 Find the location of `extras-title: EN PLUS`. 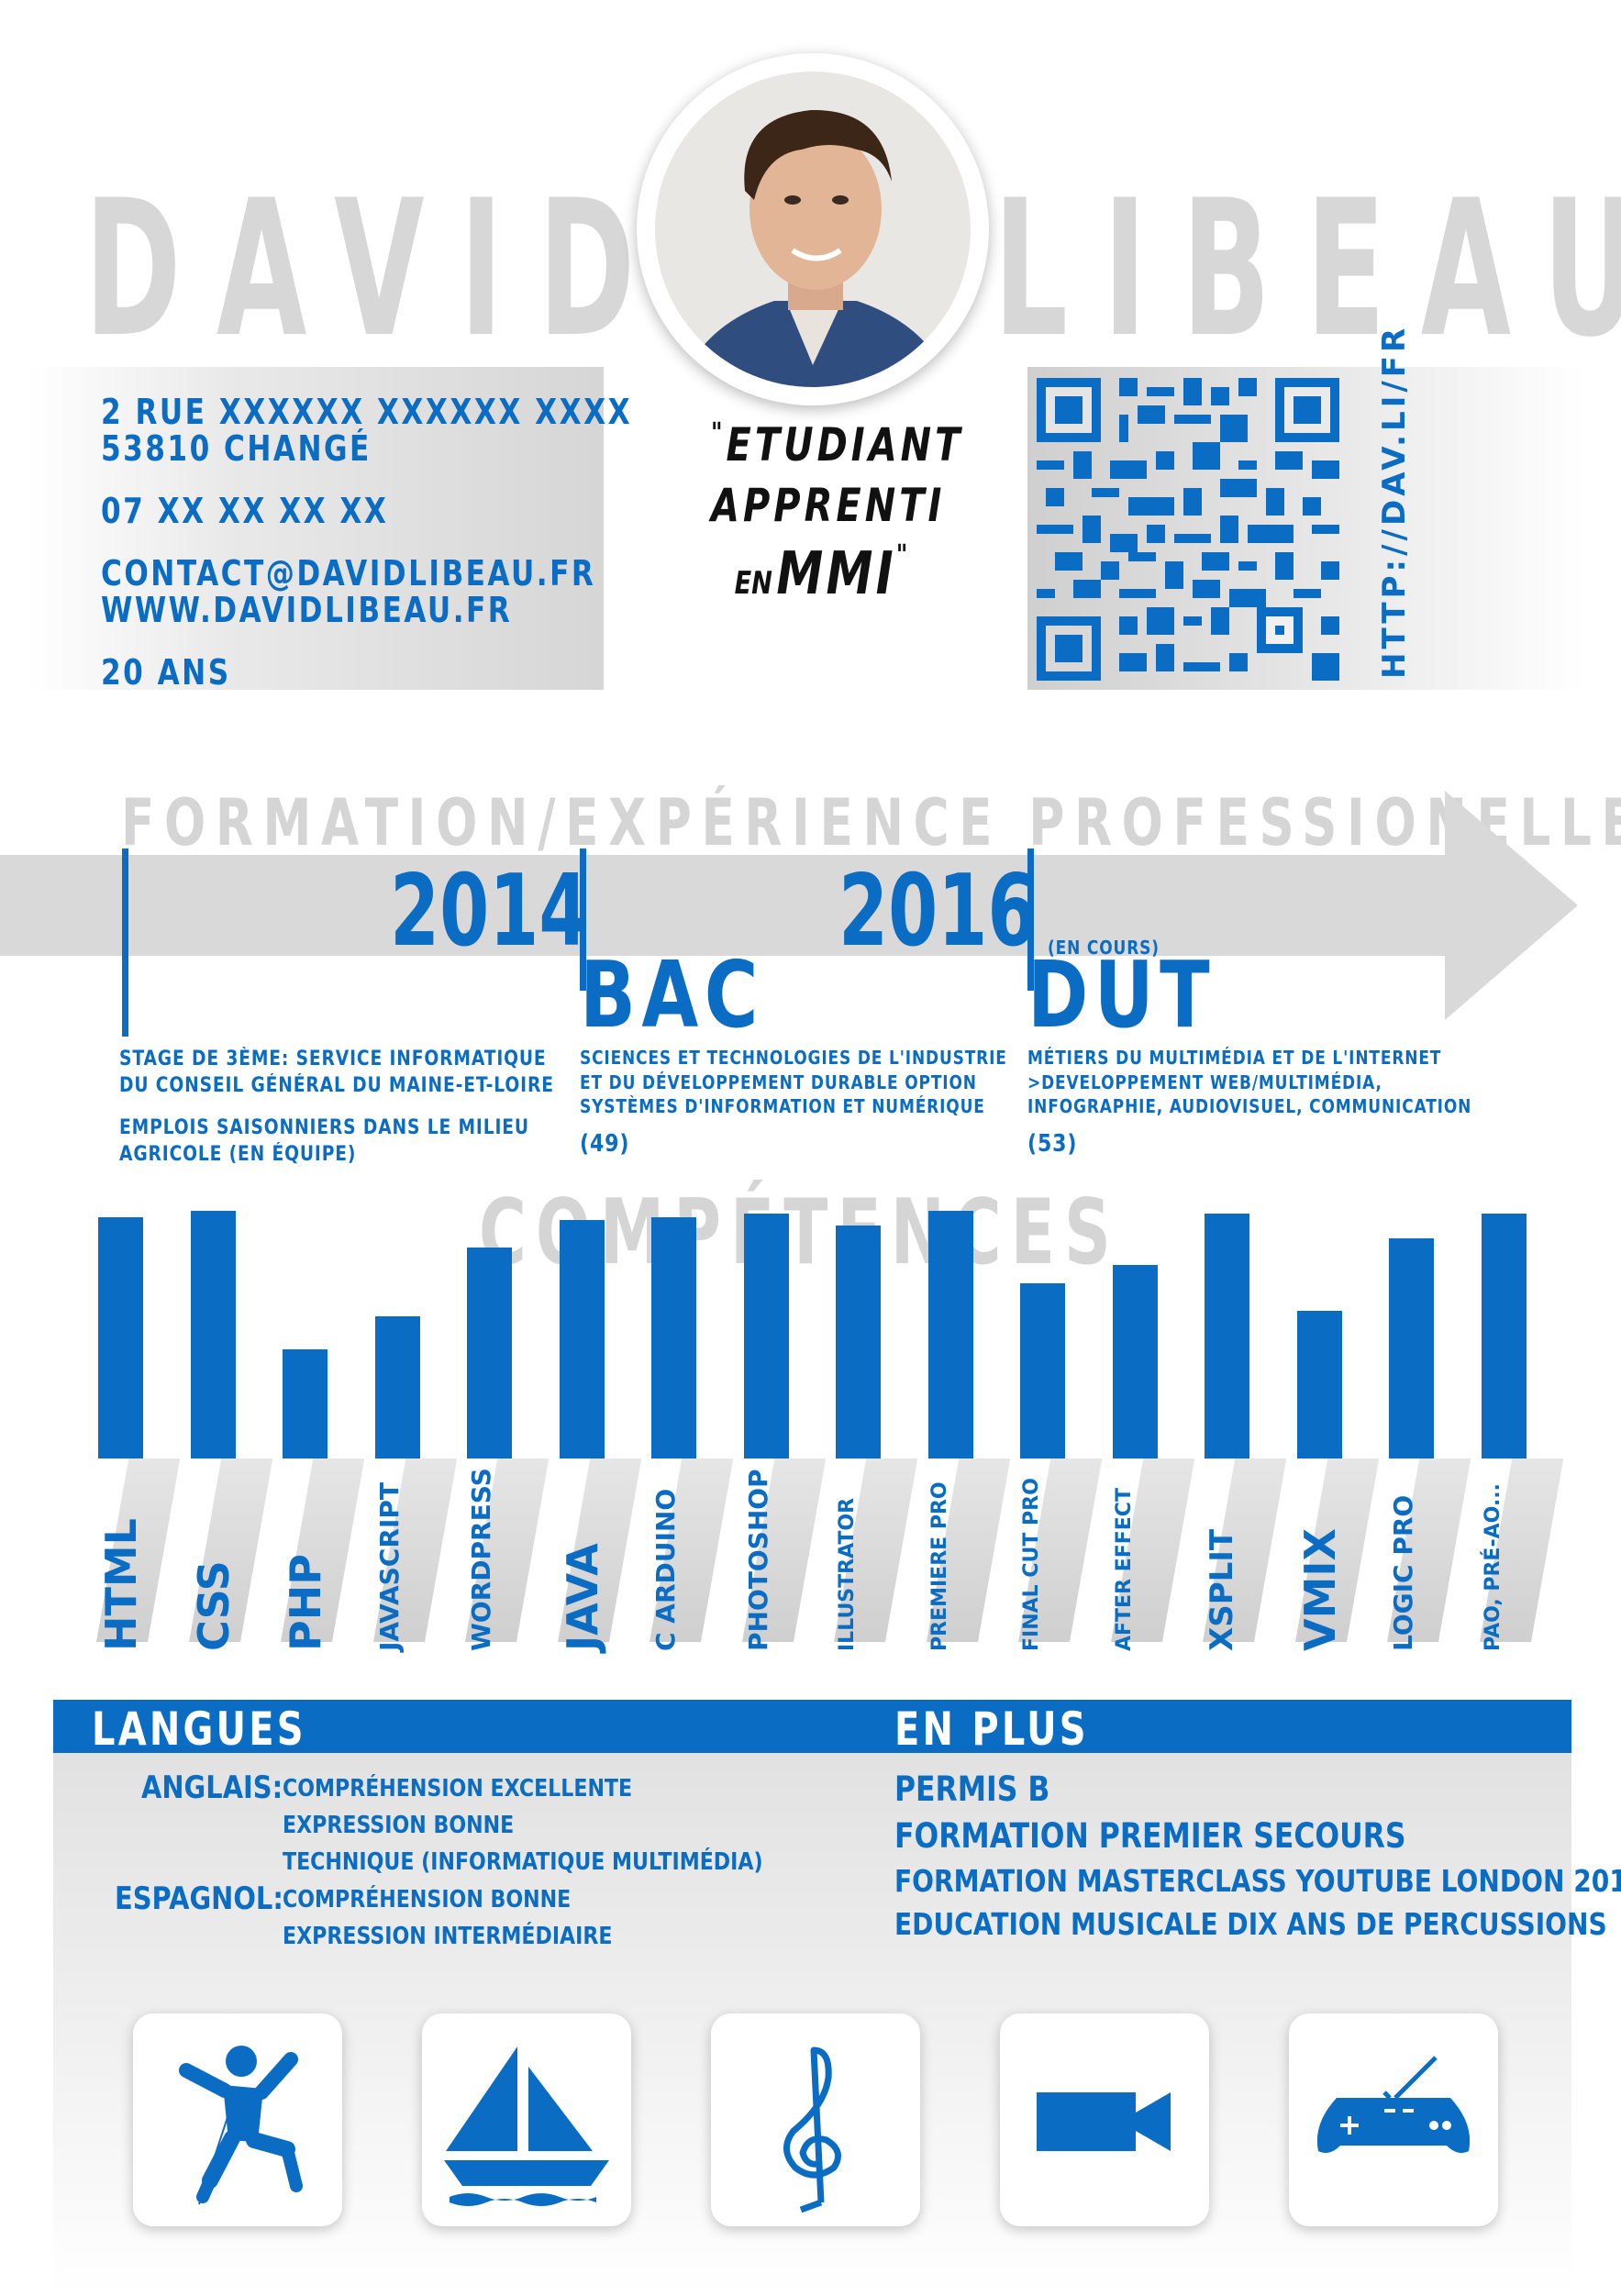

extras-title: EN PLUS is located at coordinates (992, 1729).